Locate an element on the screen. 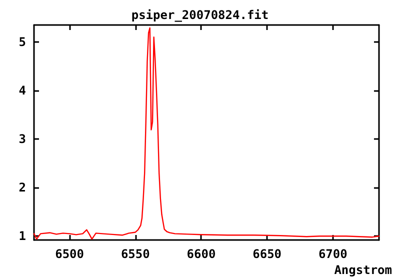  y-tick-label: 1 is located at coordinates (22, 236).